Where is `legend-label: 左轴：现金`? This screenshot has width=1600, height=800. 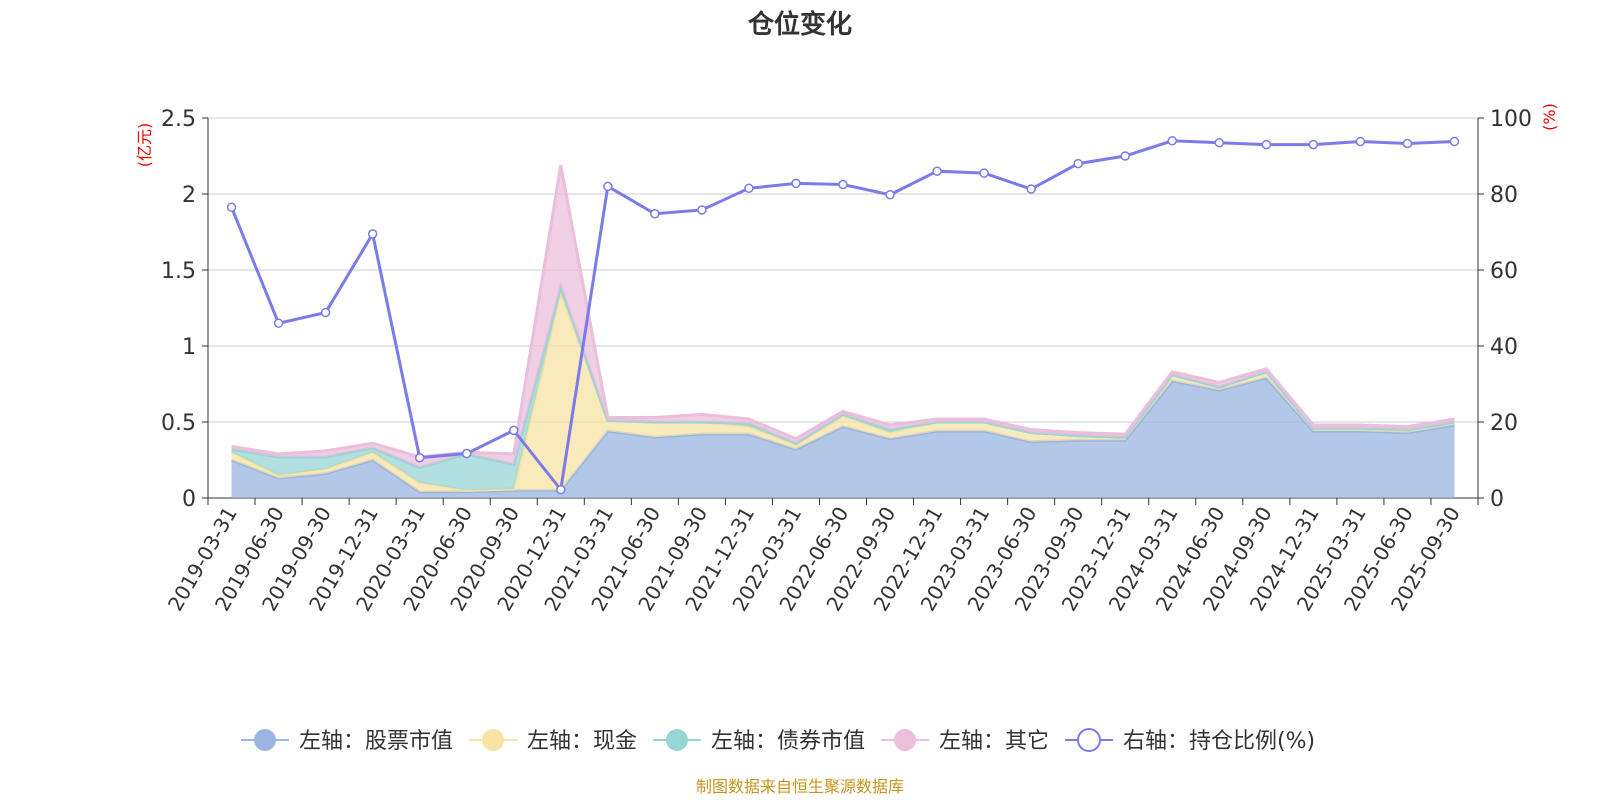 legend-label: 左轴：现金 is located at coordinates (582, 741).